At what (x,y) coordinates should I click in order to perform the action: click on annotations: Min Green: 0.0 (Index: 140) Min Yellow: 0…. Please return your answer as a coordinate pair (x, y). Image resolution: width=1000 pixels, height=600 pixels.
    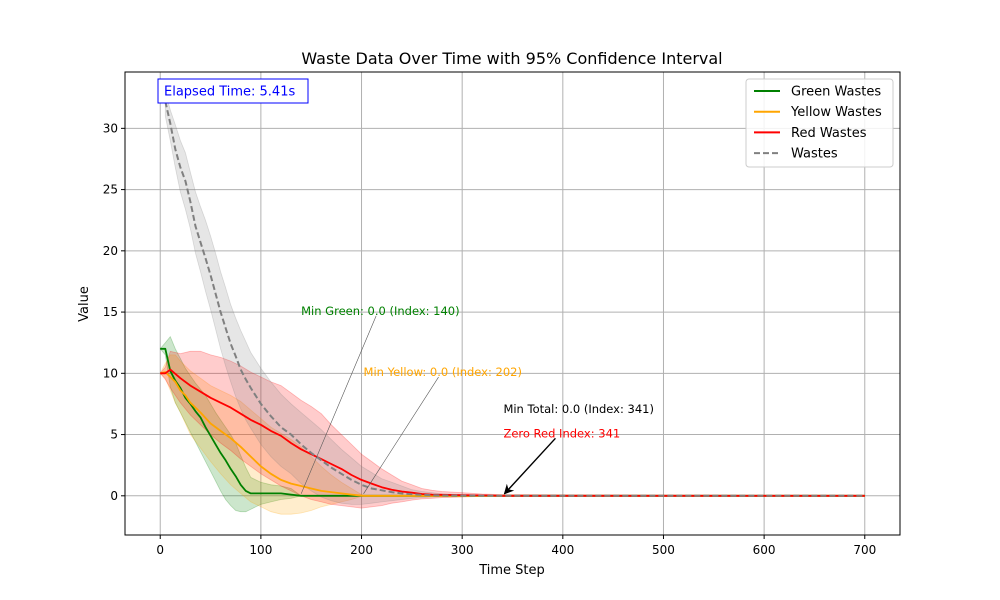
    Looking at the image, I should click on (477, 399).